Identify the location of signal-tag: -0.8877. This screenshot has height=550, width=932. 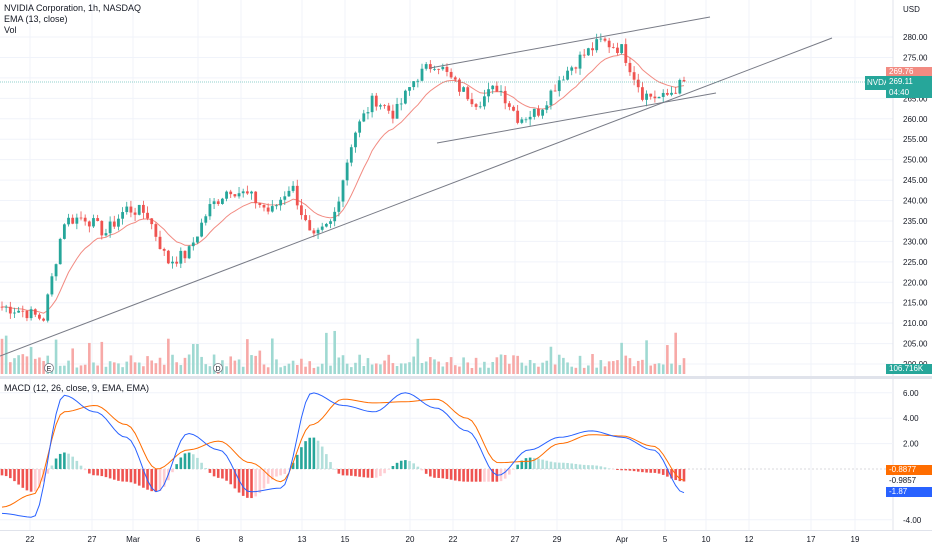
(909, 470).